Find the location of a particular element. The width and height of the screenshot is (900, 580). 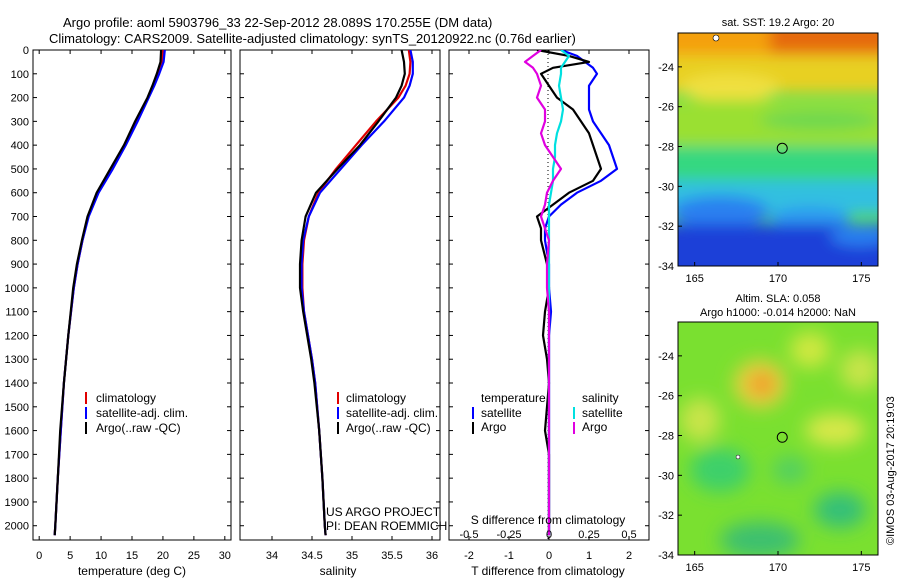

x-tick-label: 2 is located at coordinates (629, 556).